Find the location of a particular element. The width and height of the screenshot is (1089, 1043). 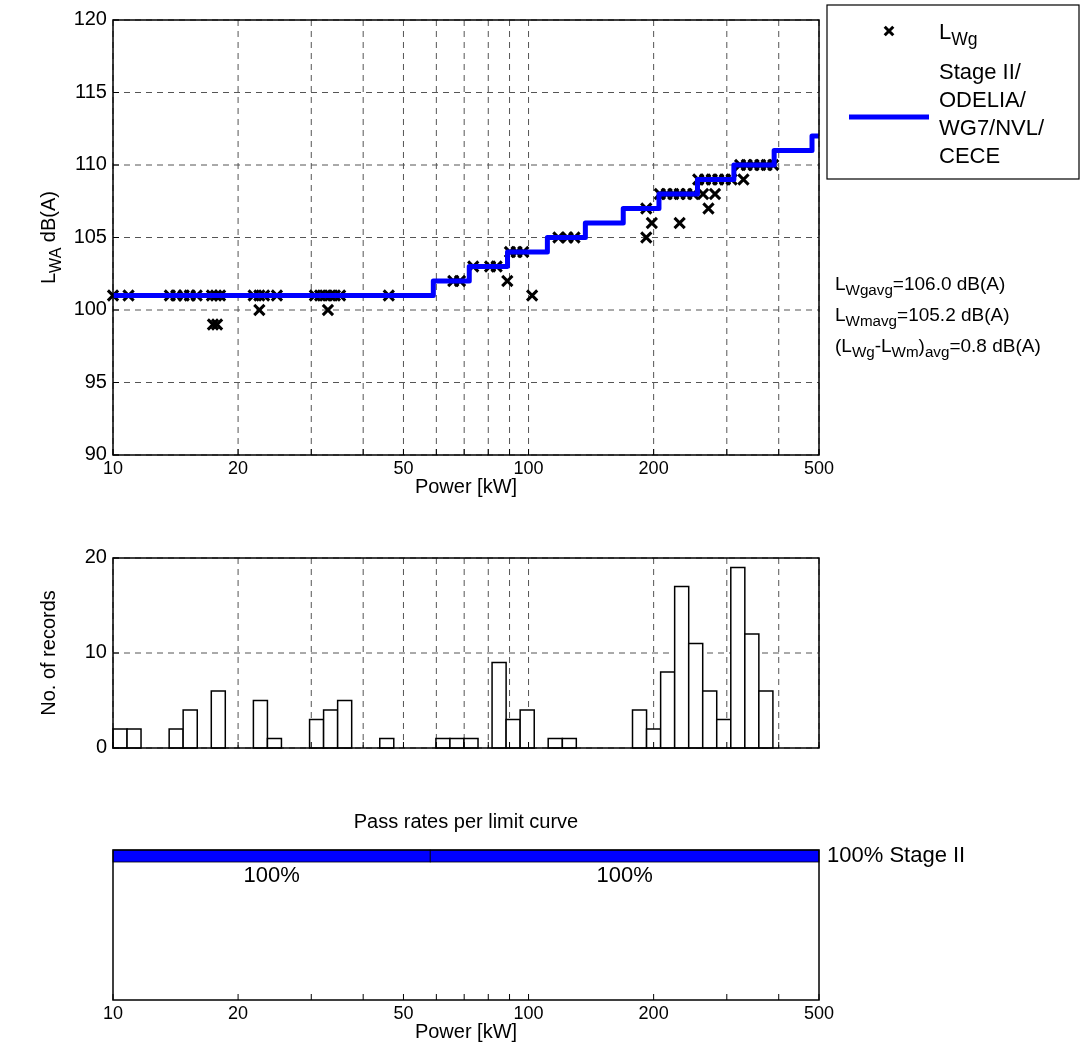

y-tick-label: 120 is located at coordinates (90, 18).